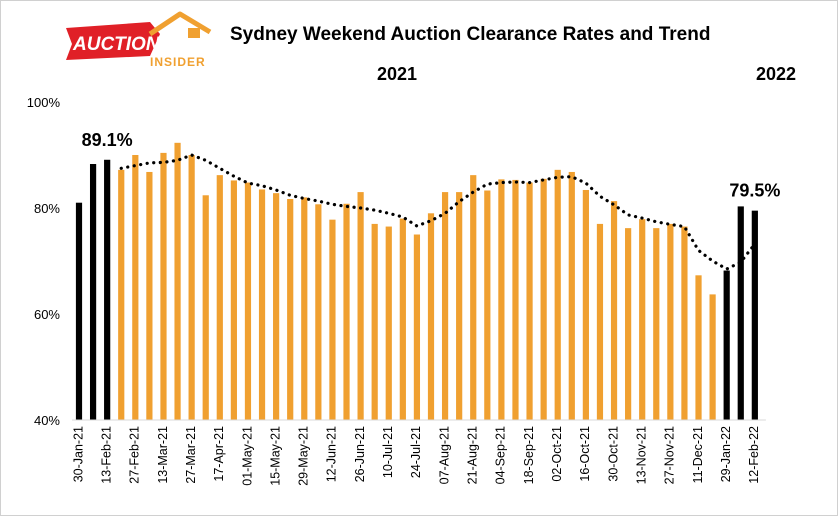 The image size is (838, 516). Describe the element at coordinates (191, 455) in the screenshot. I see `x-tick-label: 27-Mar-21` at that location.